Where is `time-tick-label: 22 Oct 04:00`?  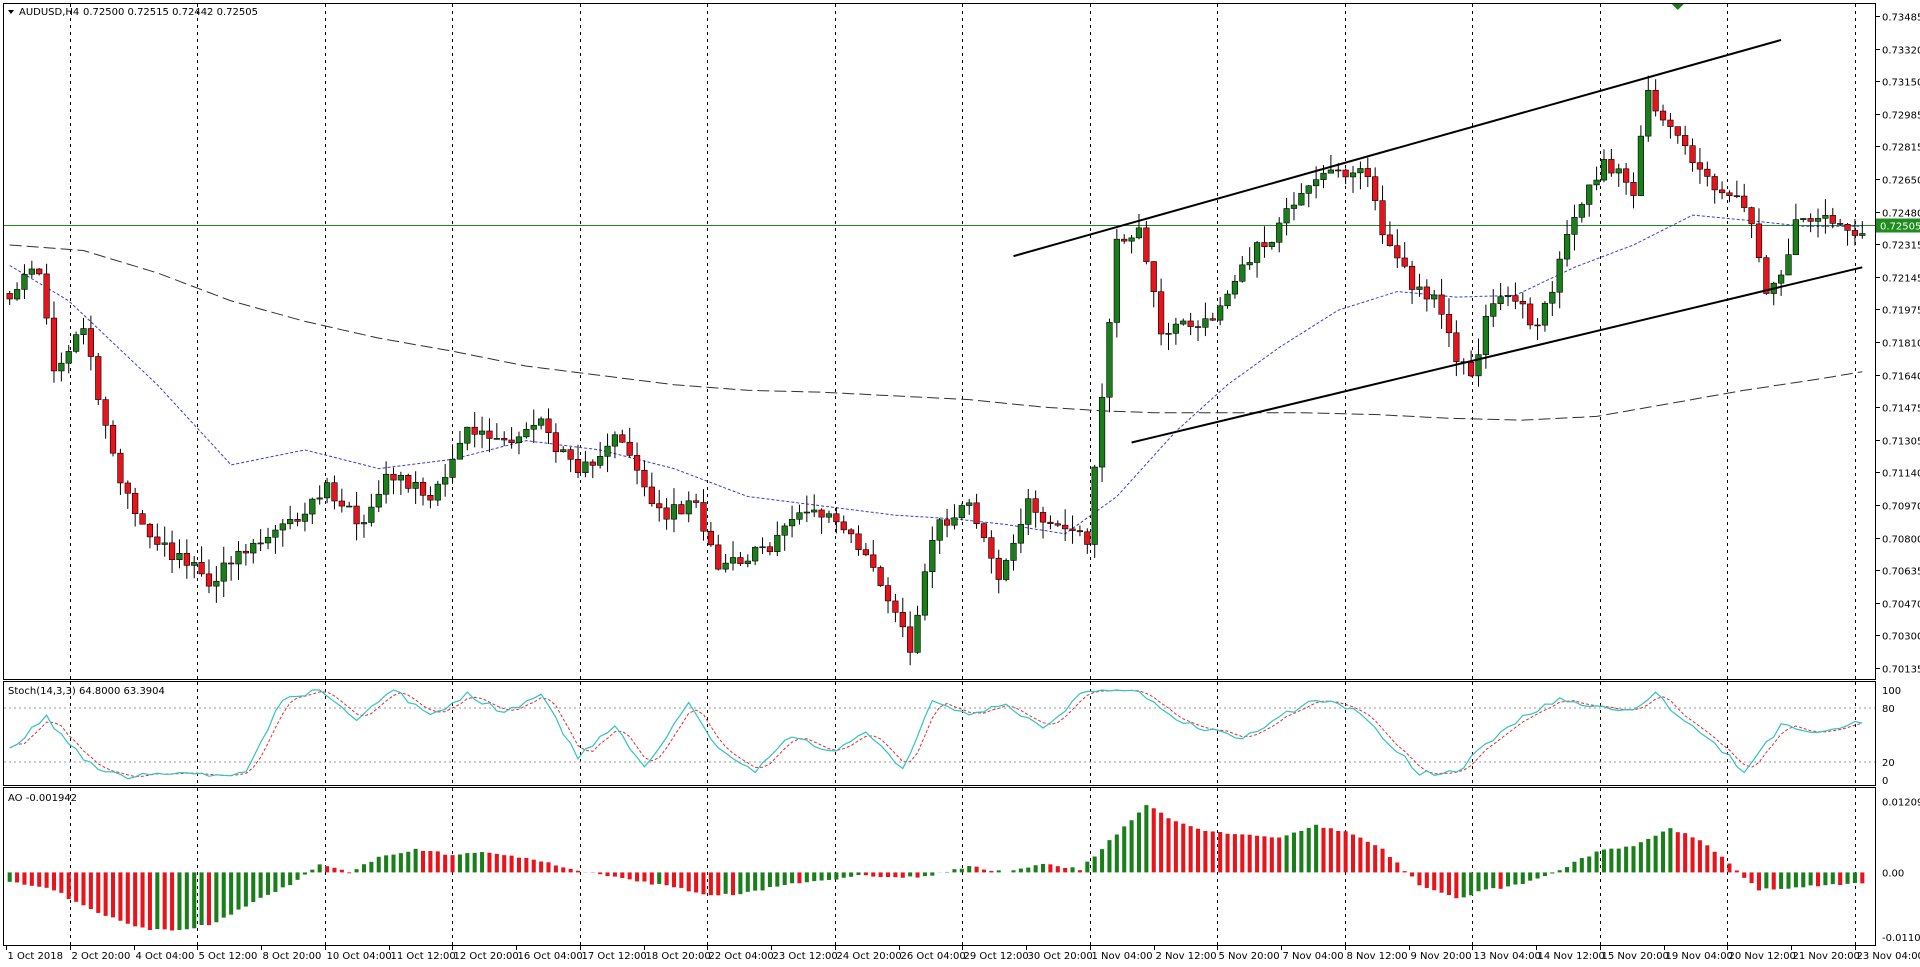 time-tick-label: 22 Oct 04:00 is located at coordinates (741, 956).